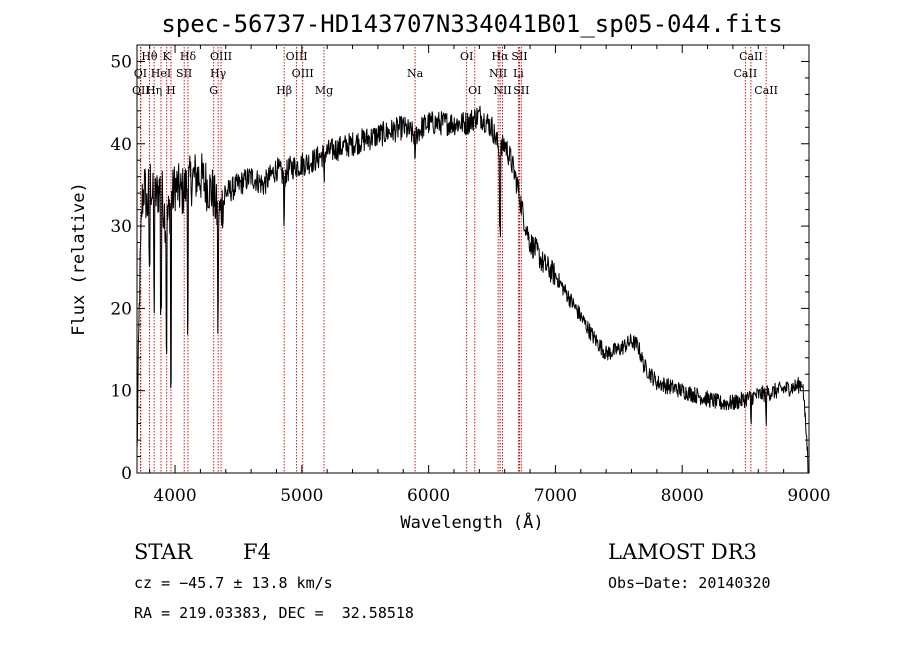 The height and width of the screenshot is (649, 900). What do you see at coordinates (415, 73) in the screenshot?
I see `spectral-line-label: Na` at bounding box center [415, 73].